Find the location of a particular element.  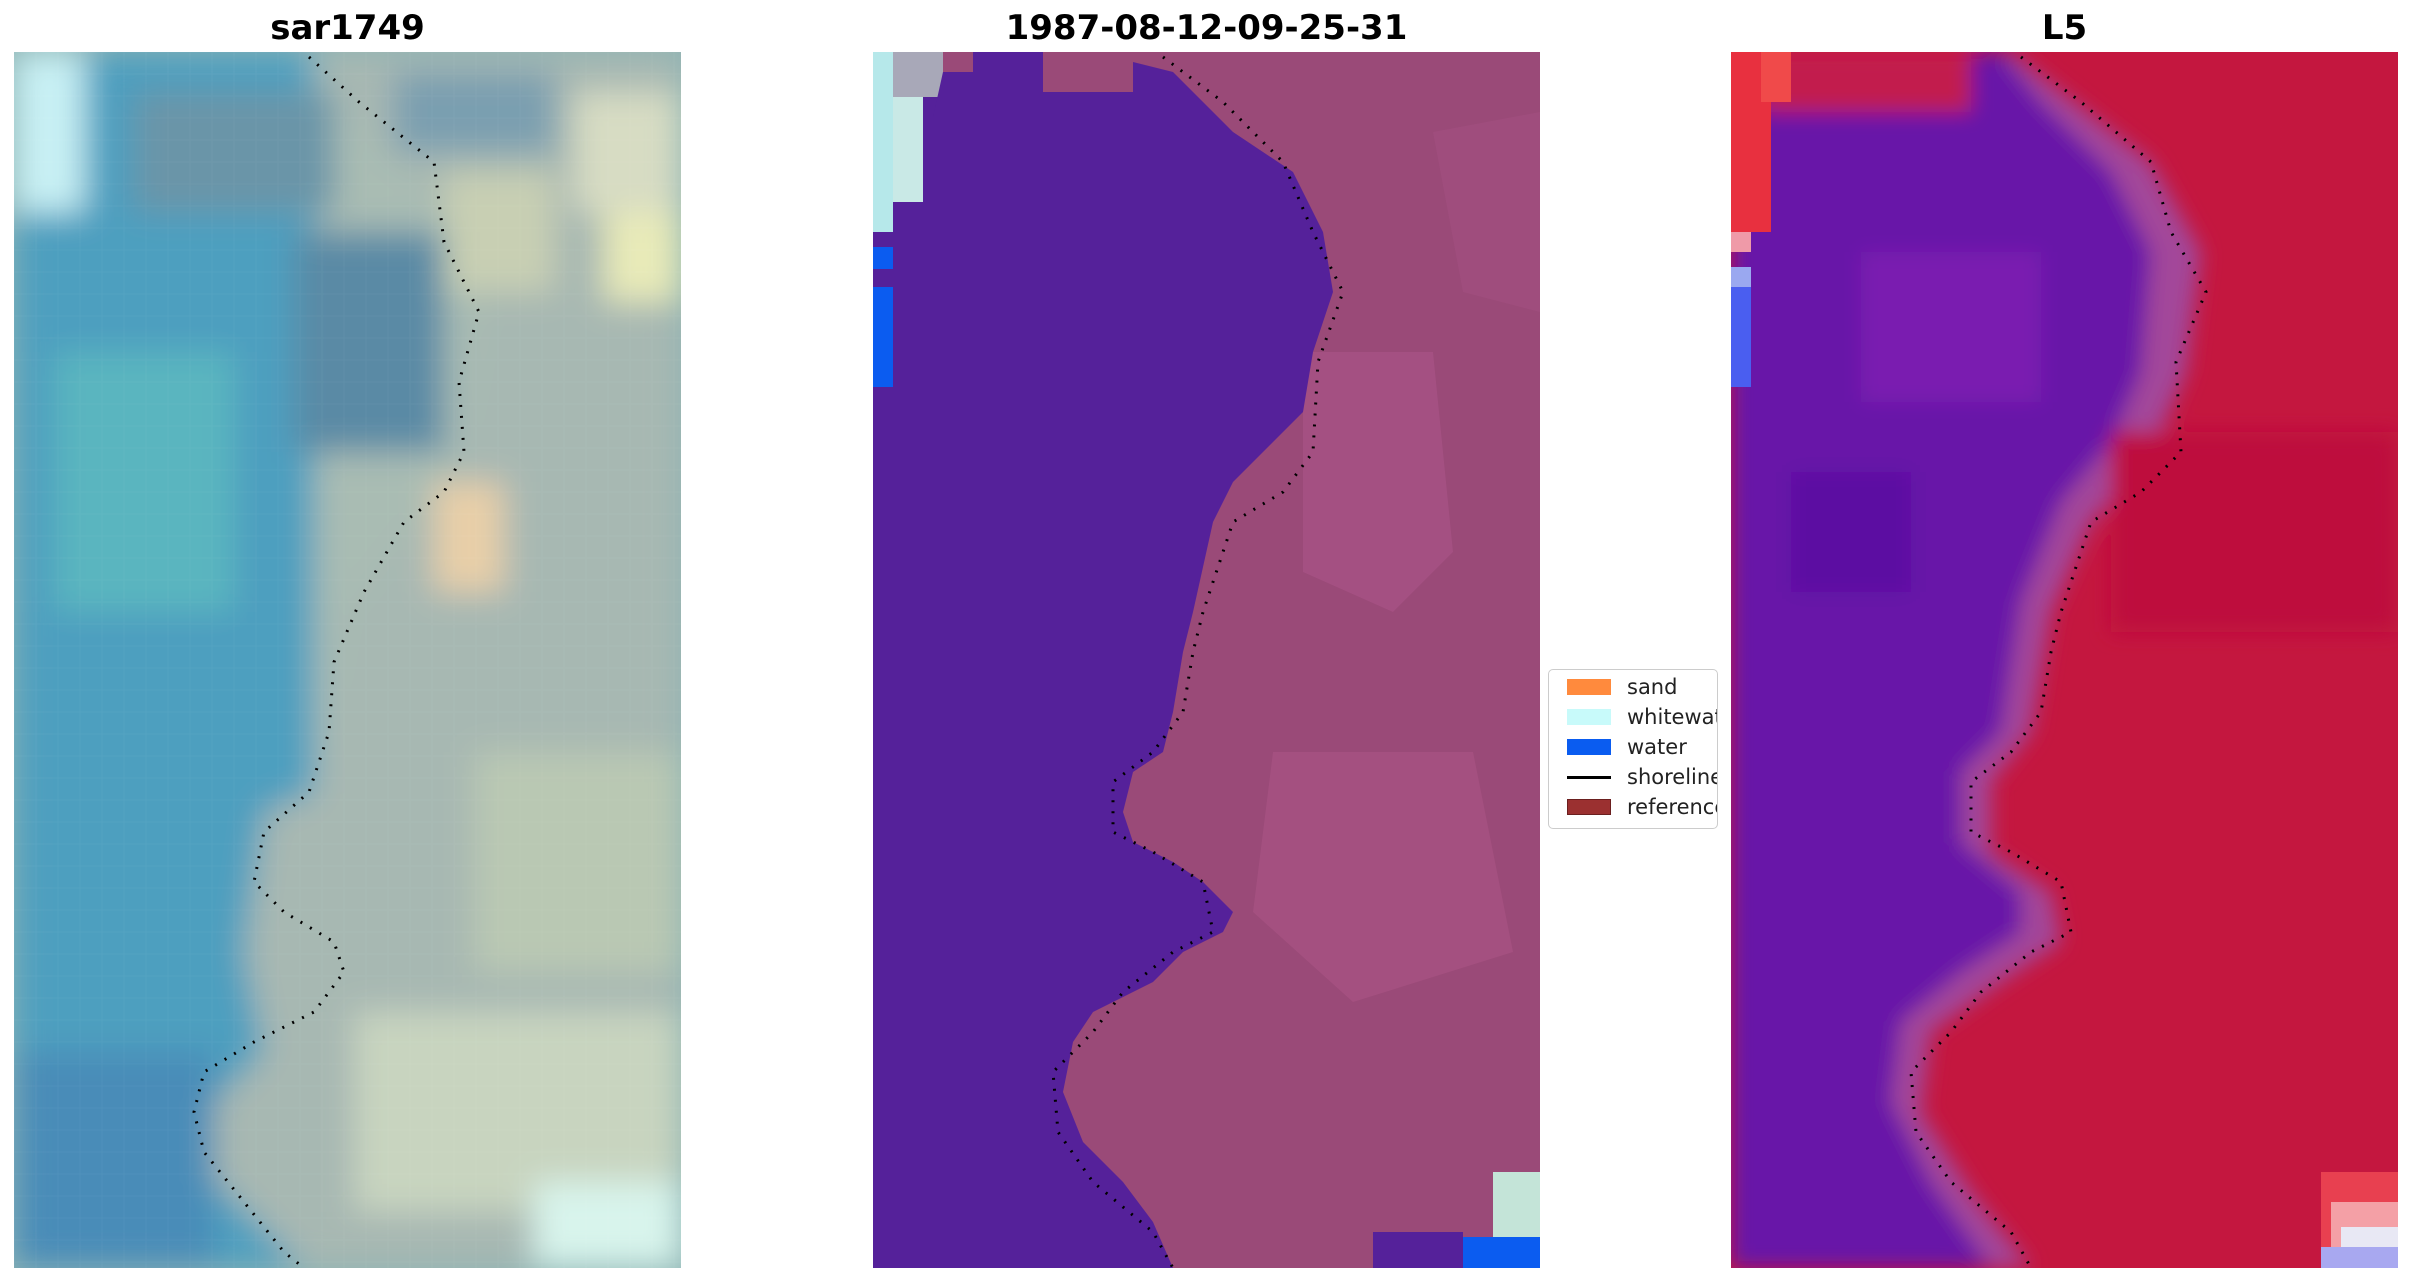

reference-swatch is located at coordinates (1589, 807).